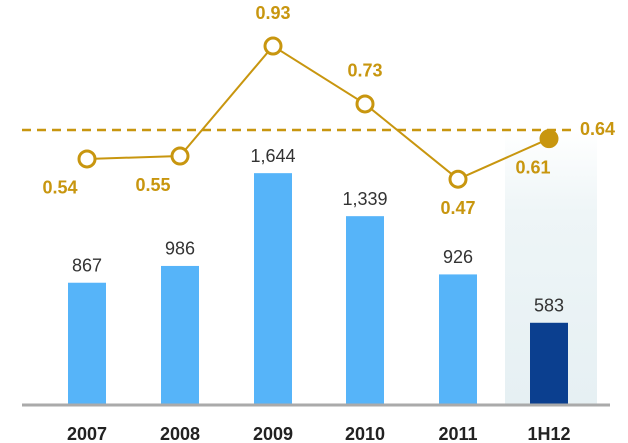  I want to click on bar-value-label: 986, so click(180, 249).